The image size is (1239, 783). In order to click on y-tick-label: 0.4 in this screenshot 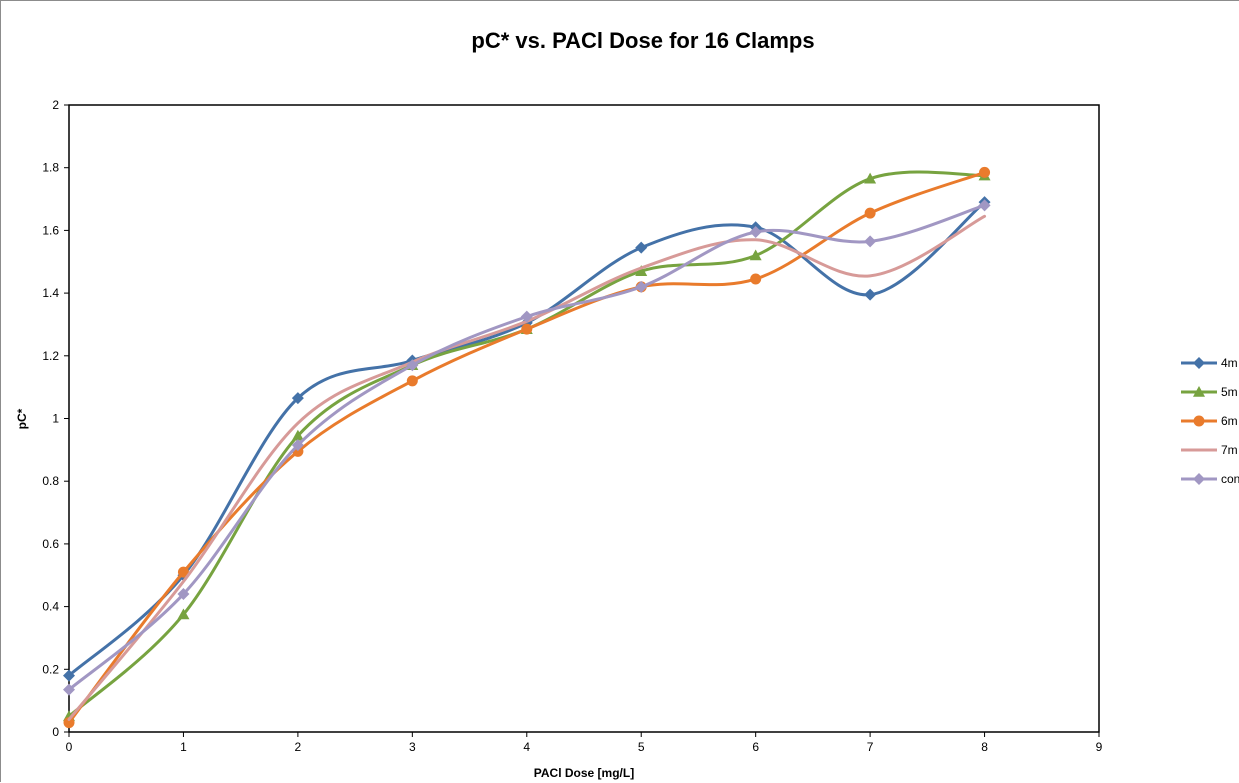, I will do `click(50, 607)`.